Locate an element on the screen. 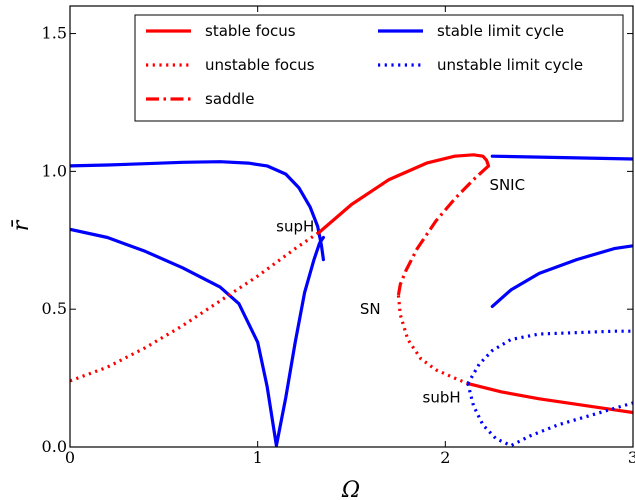  legend-label: saddle is located at coordinates (229, 99).